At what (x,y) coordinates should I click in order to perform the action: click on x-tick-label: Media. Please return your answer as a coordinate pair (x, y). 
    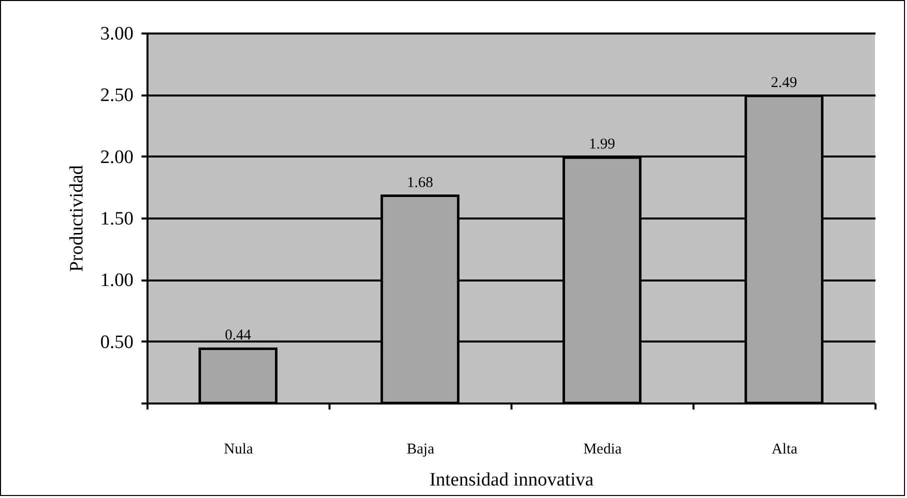
    Looking at the image, I should click on (602, 450).